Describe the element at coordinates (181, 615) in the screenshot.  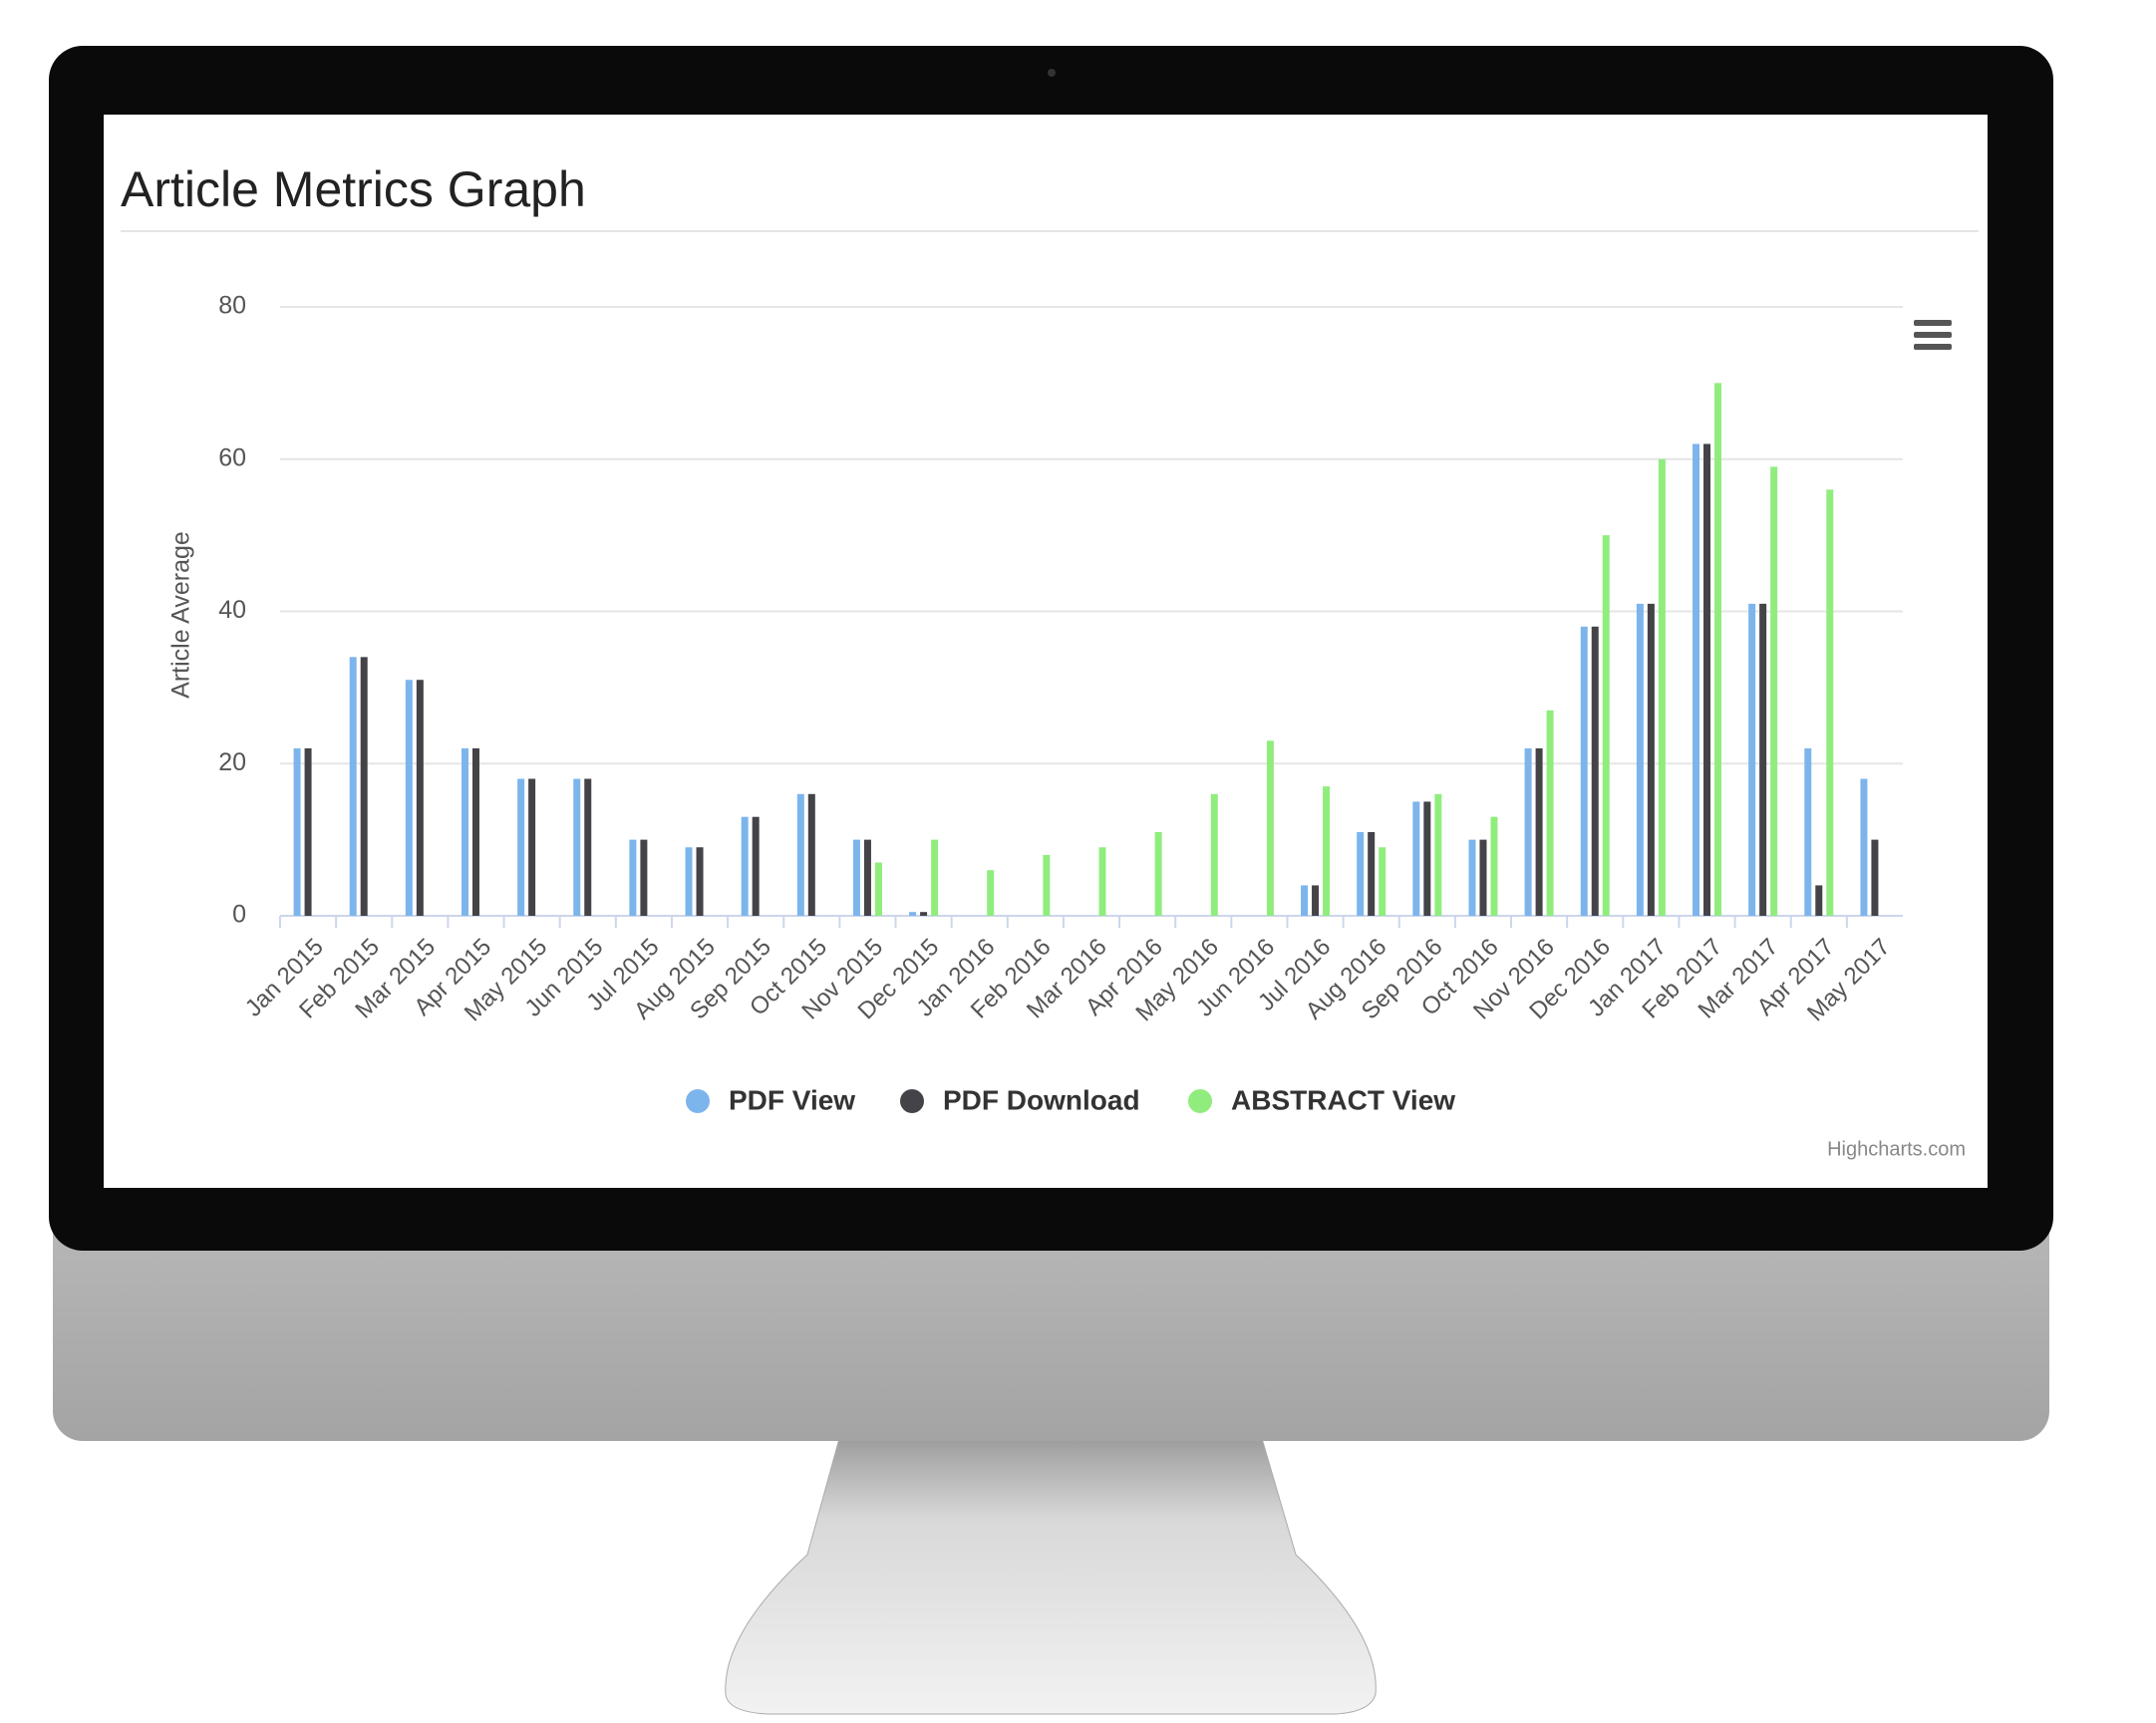
I see `y-axis-title: Article Average` at that location.